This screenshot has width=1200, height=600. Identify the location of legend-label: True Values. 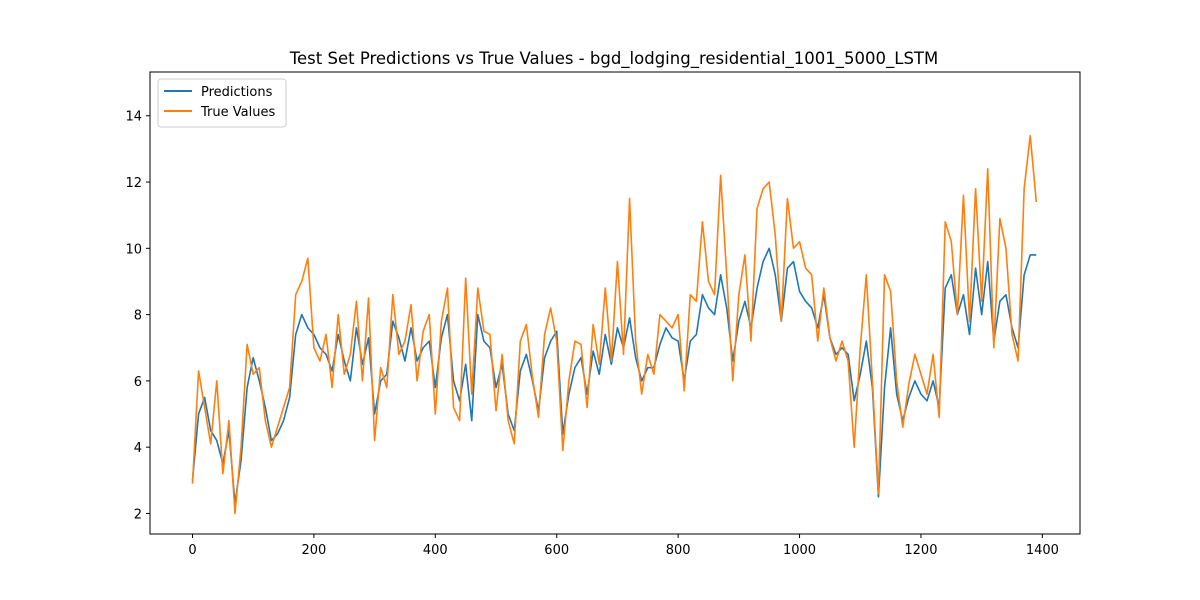
(237, 112).